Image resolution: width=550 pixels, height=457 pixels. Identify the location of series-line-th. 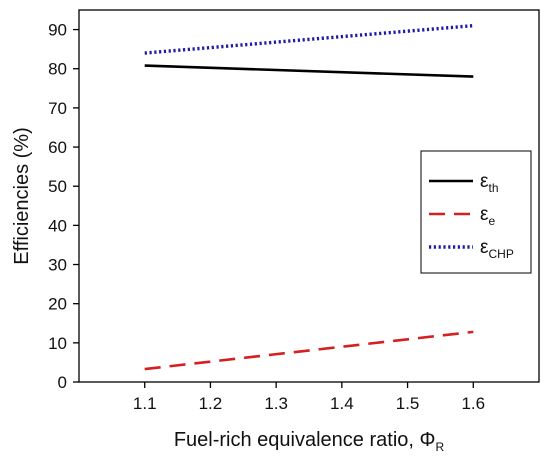
(309, 71).